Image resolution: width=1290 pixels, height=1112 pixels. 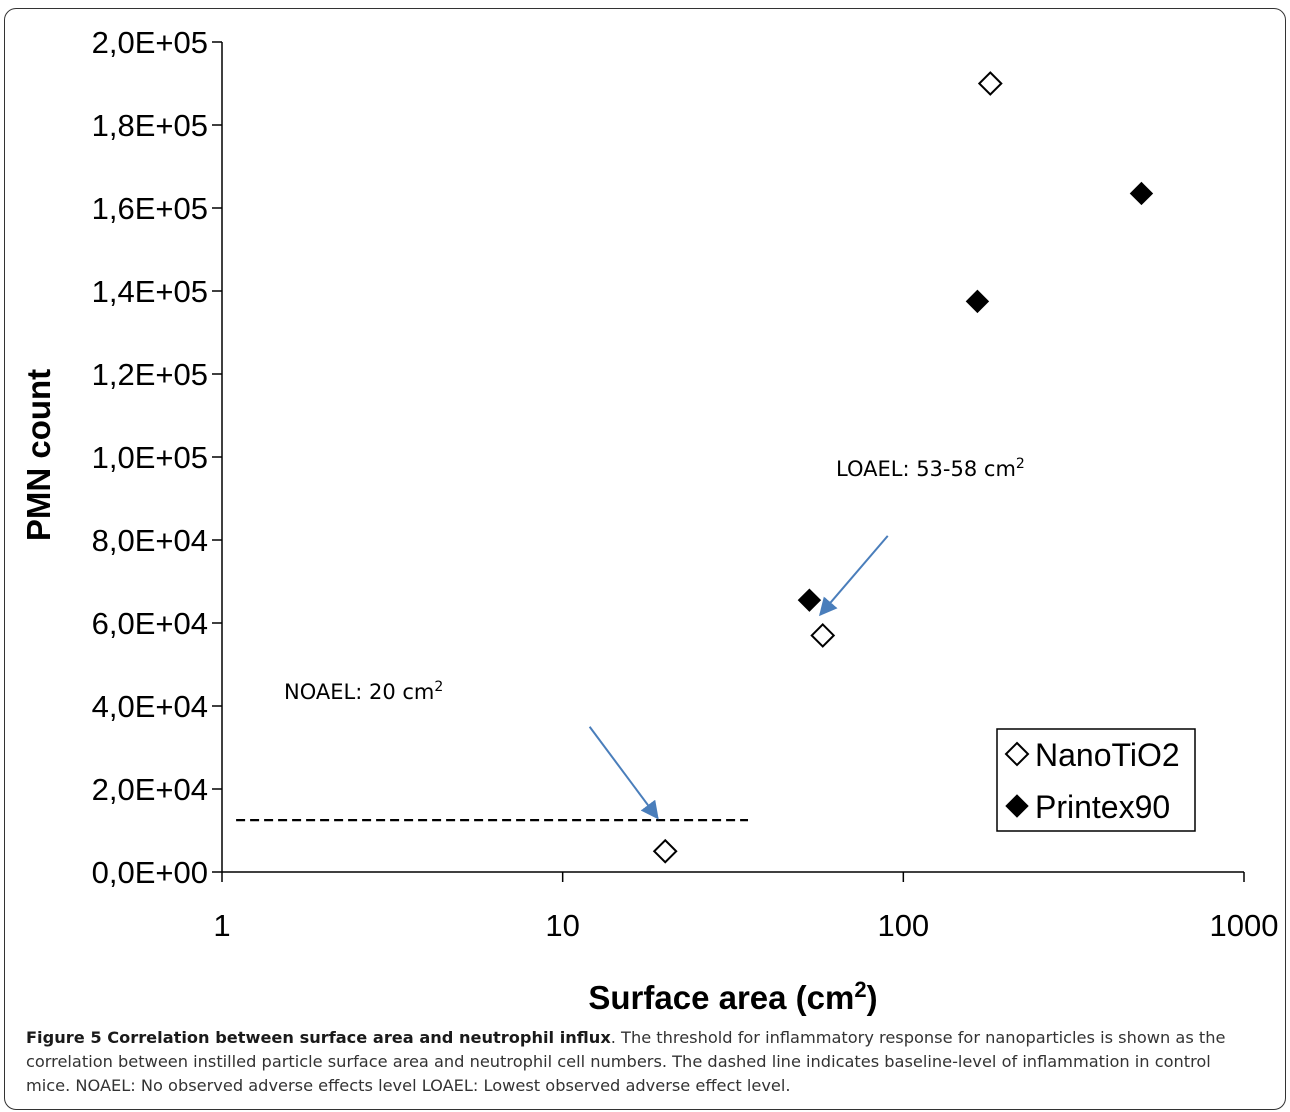 I want to click on x-tick-label: 100, so click(x=903, y=925).